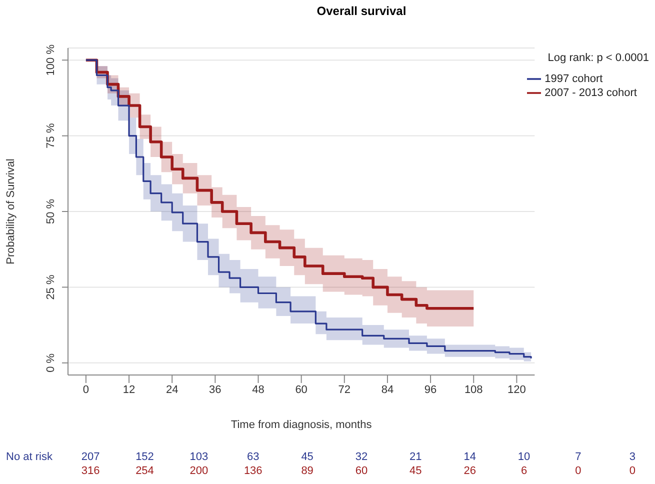 Image resolution: width=655 pixels, height=484 pixels. What do you see at coordinates (361, 471) in the screenshot?
I see `text: 60` at bounding box center [361, 471].